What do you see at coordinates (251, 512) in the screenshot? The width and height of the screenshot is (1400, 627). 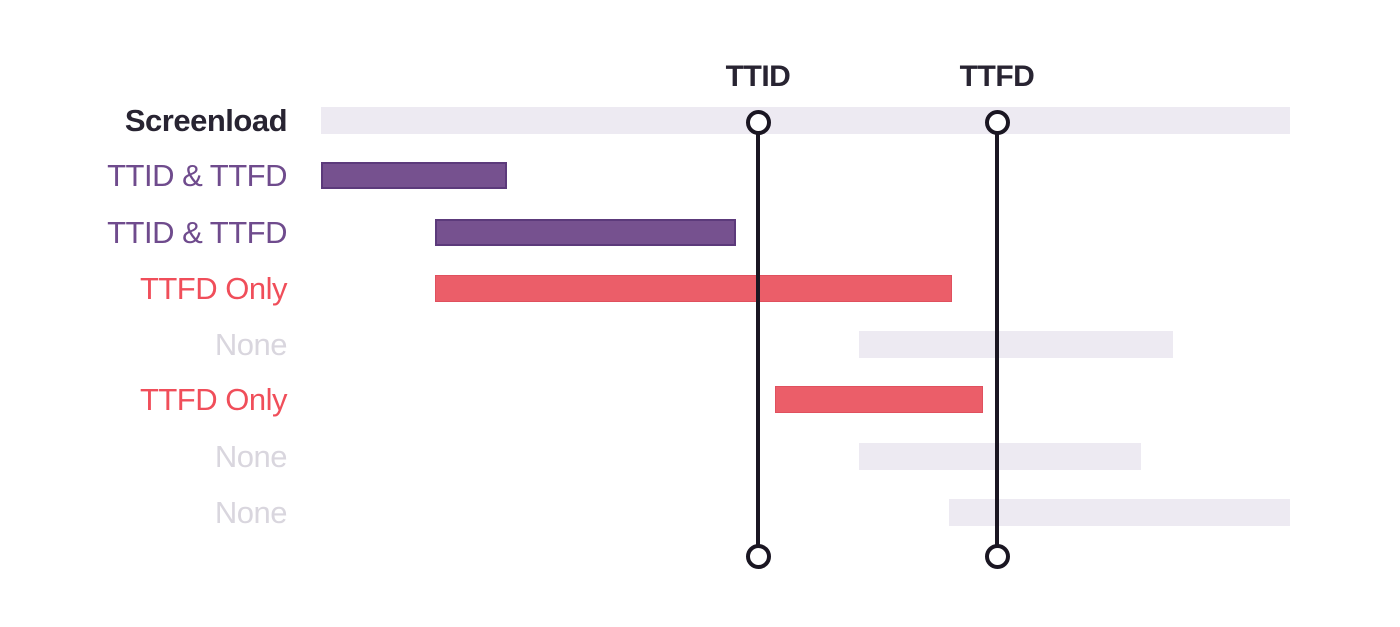 I see `row-label-none-7: None` at bounding box center [251, 512].